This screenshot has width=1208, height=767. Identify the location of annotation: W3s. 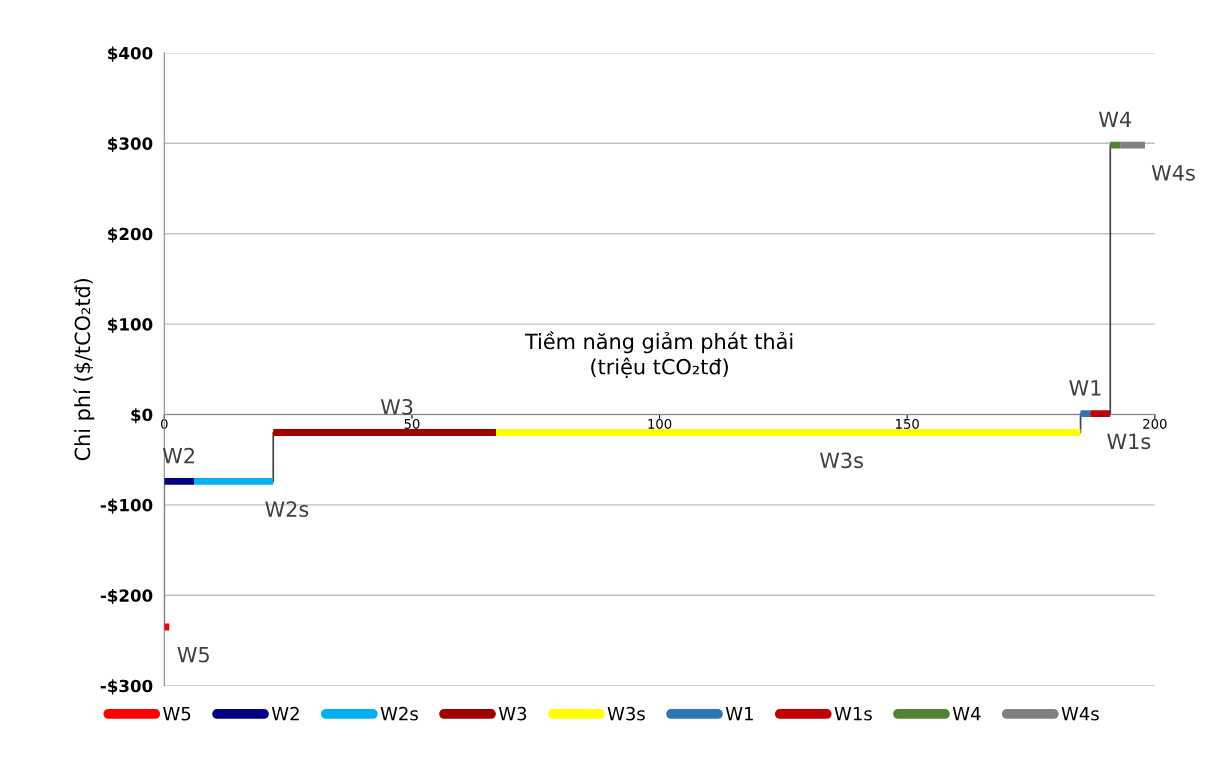
(841, 460).